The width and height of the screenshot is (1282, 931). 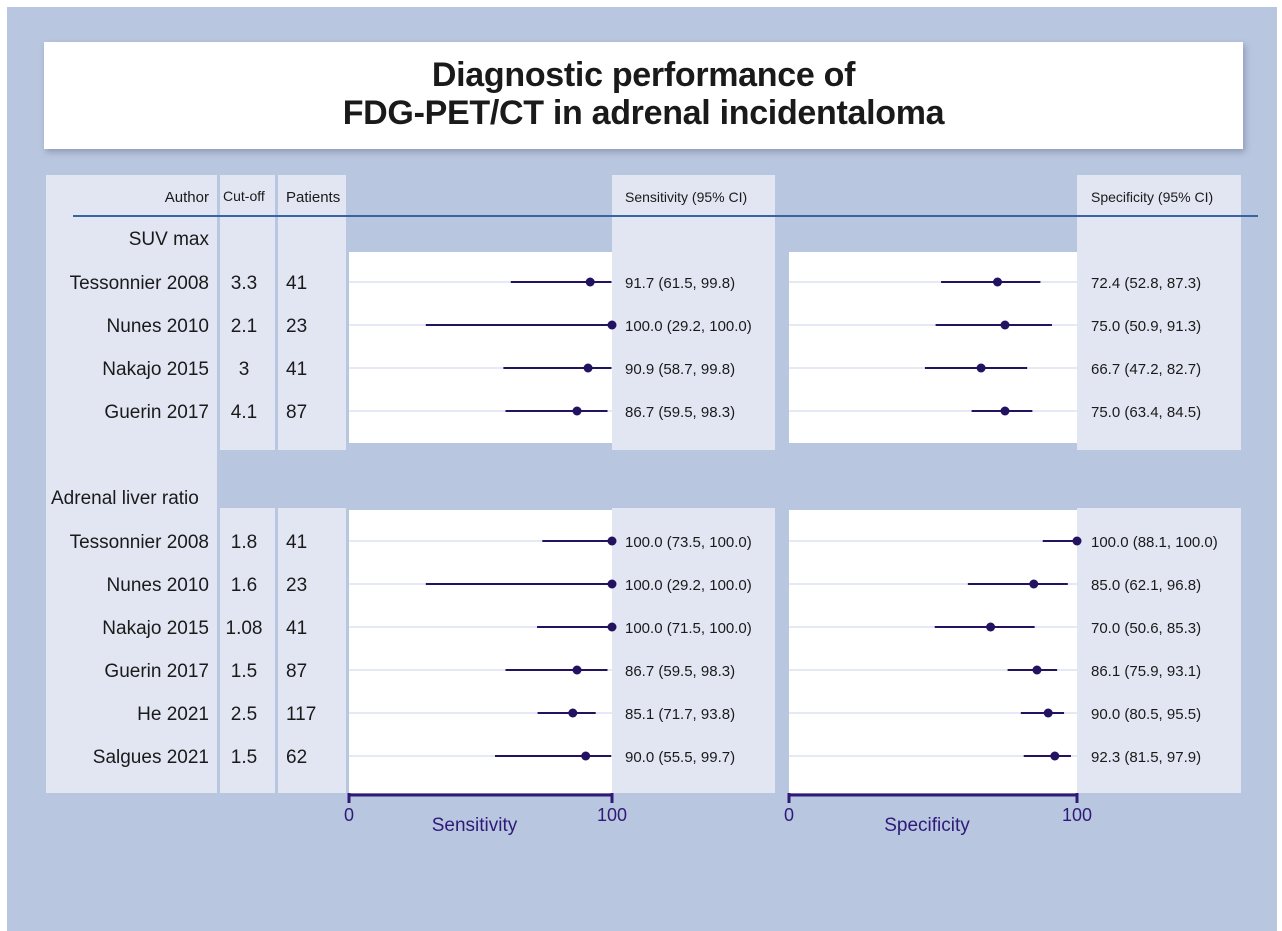 I want to click on sensitivity-axis-label: Sensitivity, so click(x=475, y=825).